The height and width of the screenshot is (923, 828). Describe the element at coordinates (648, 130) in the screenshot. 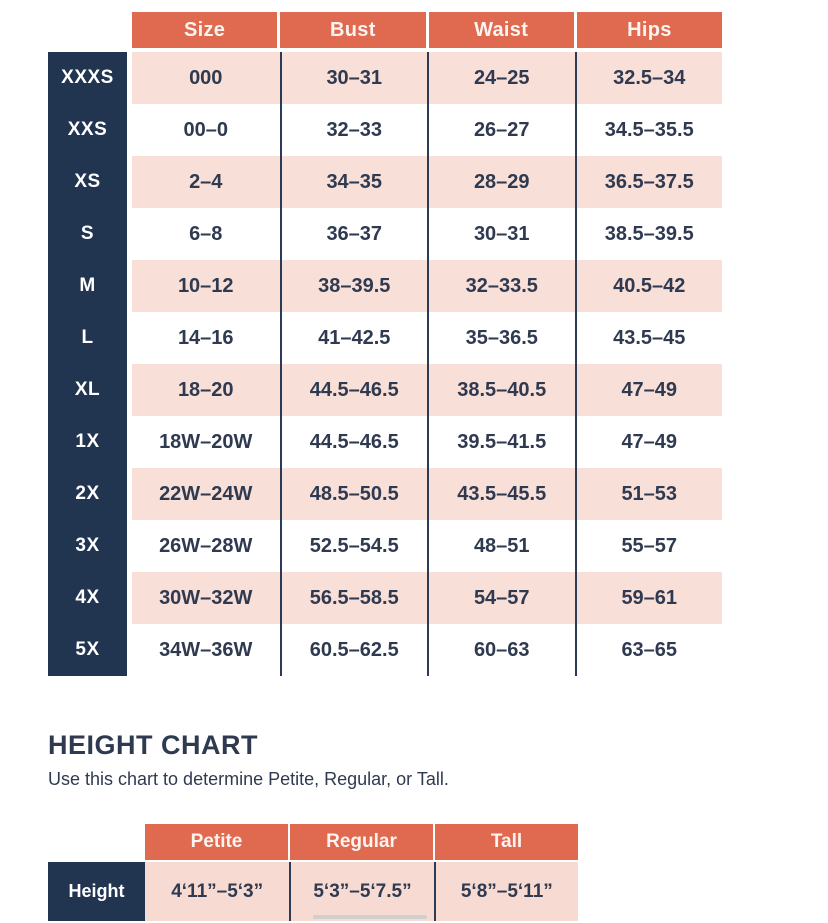

I see `hips-value-cell: 34.5–35.5` at that location.